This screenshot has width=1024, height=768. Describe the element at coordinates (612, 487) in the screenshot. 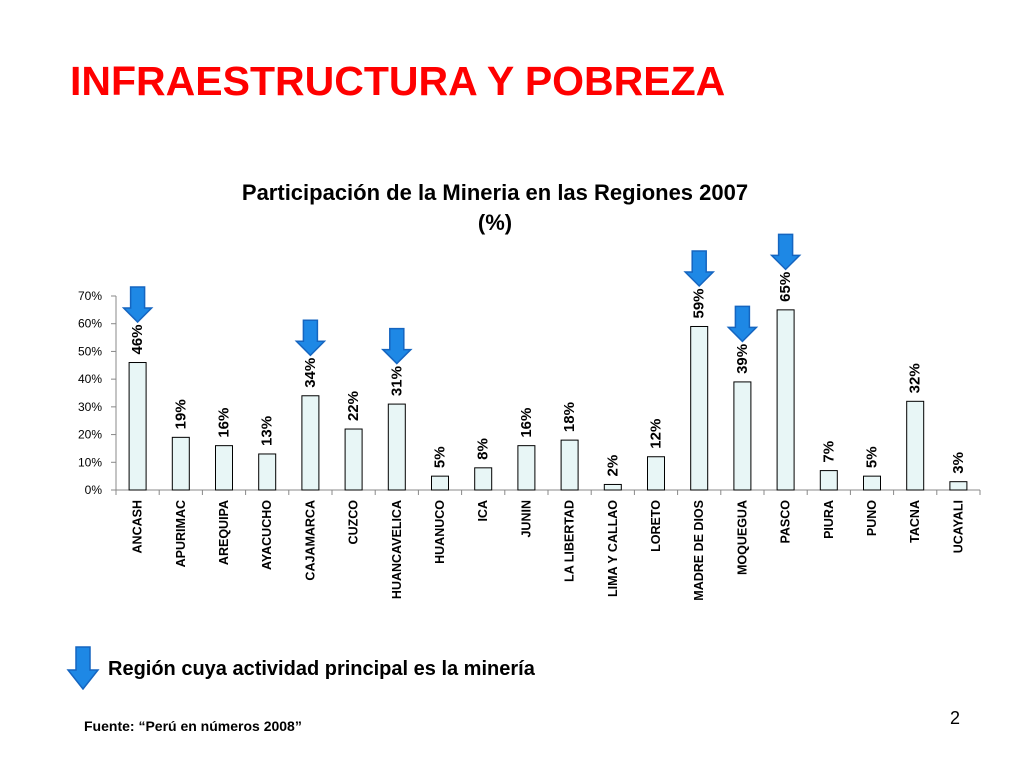

I see `bar-lima-y-callao` at that location.